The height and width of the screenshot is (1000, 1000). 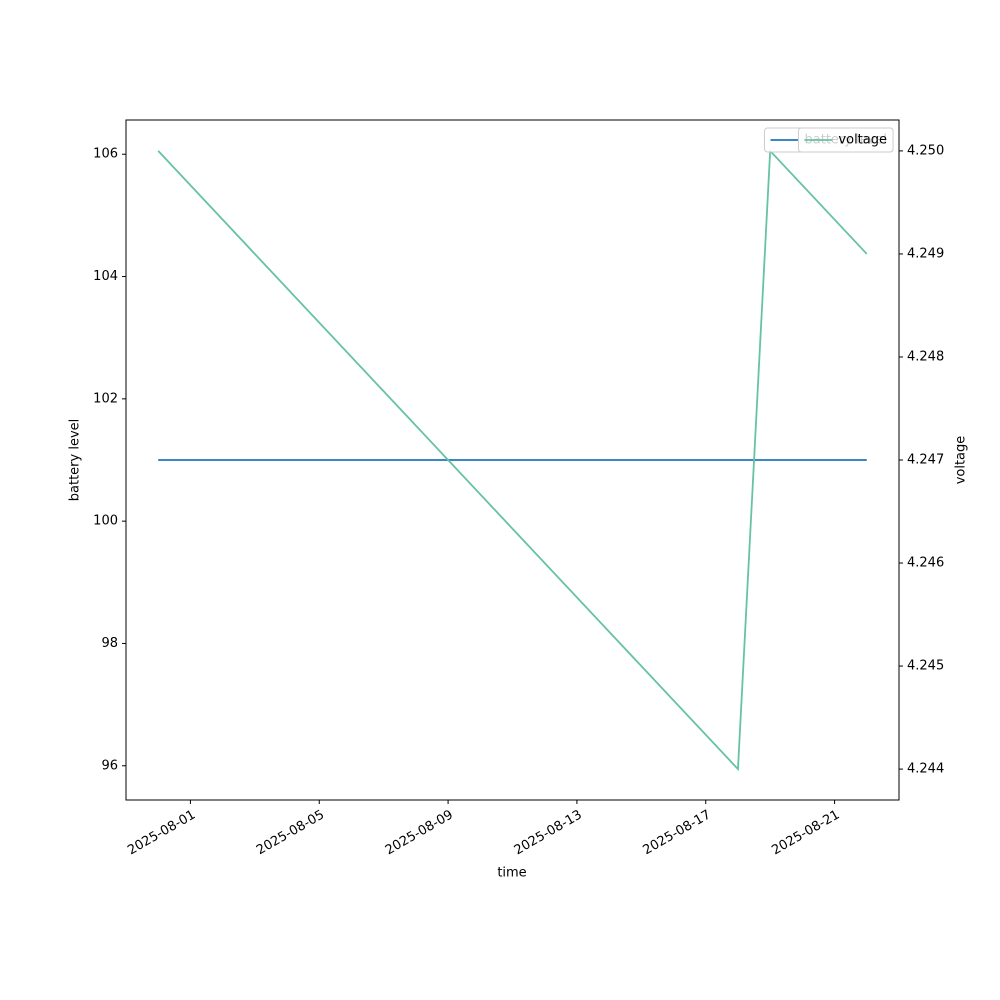 What do you see at coordinates (161, 833) in the screenshot?
I see `x-tick-label: 2025-08-01` at bounding box center [161, 833].